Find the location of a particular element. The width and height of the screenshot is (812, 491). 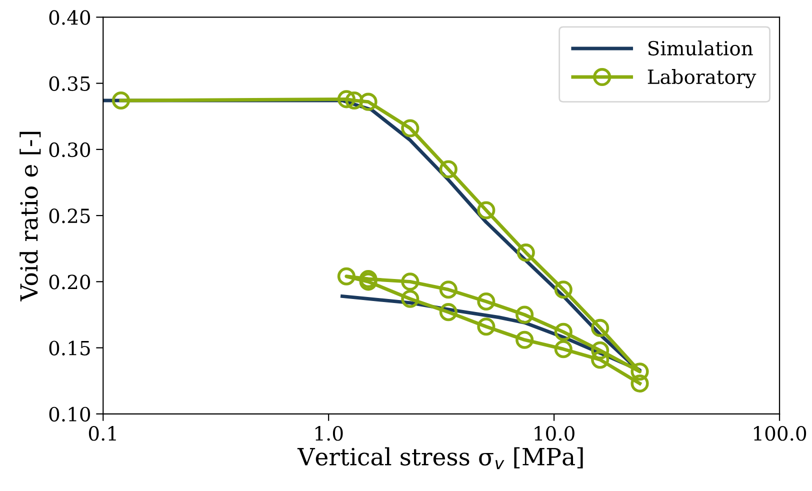

y-tick-label: 0.10 is located at coordinates (69, 414).